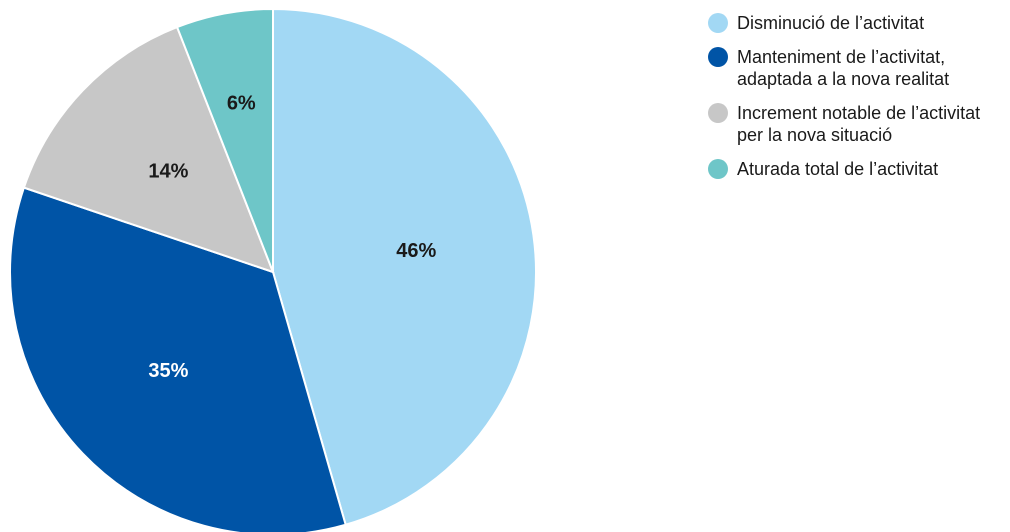  What do you see at coordinates (168, 171) in the screenshot?
I see `slice-label-increment: 14%` at bounding box center [168, 171].